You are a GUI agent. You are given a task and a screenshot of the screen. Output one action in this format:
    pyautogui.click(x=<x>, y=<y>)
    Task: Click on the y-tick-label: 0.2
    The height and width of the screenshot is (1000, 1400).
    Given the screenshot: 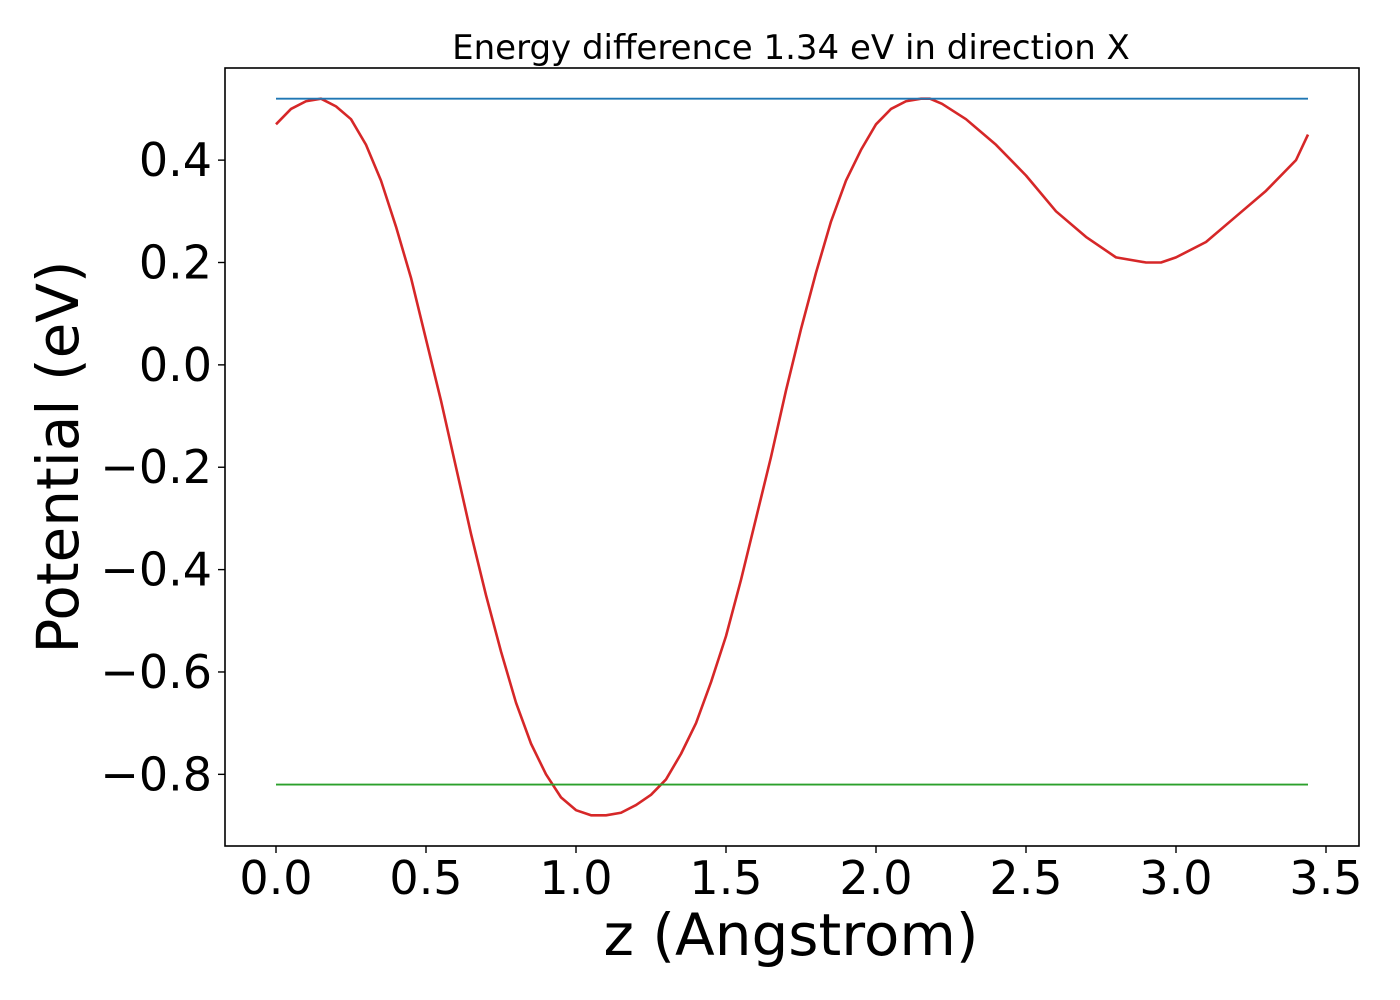 What is the action you would take?
    pyautogui.click(x=175, y=263)
    